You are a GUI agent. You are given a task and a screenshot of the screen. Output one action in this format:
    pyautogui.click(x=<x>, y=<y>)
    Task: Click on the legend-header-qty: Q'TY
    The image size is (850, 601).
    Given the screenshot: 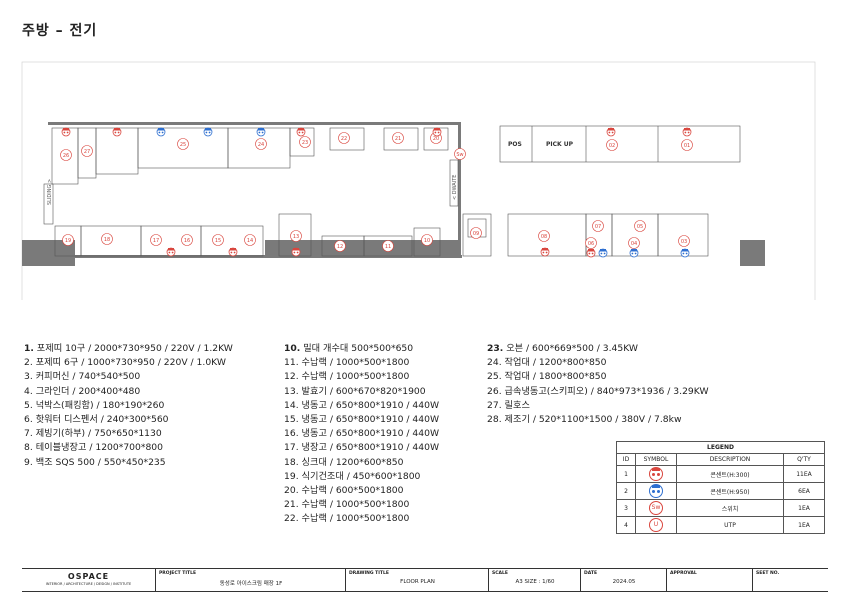 What is the action you would take?
    pyautogui.click(x=804, y=459)
    